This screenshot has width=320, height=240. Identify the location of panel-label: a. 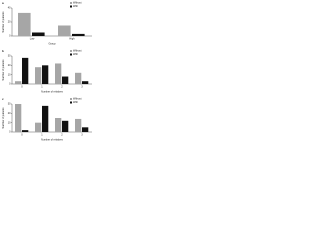
(3, 3).